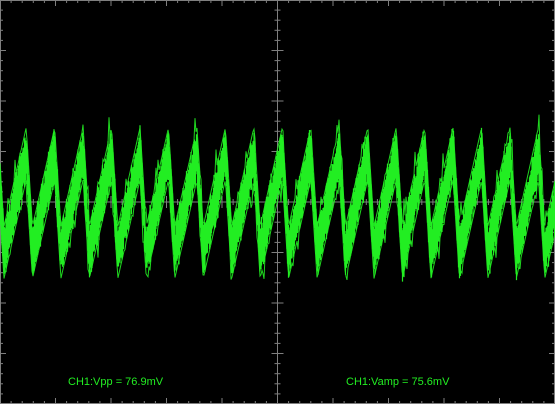 This screenshot has height=404, width=555. Describe the element at coordinates (398, 382) in the screenshot. I see `vamp-readout: CH1:Vamp = 75.6mV` at that location.